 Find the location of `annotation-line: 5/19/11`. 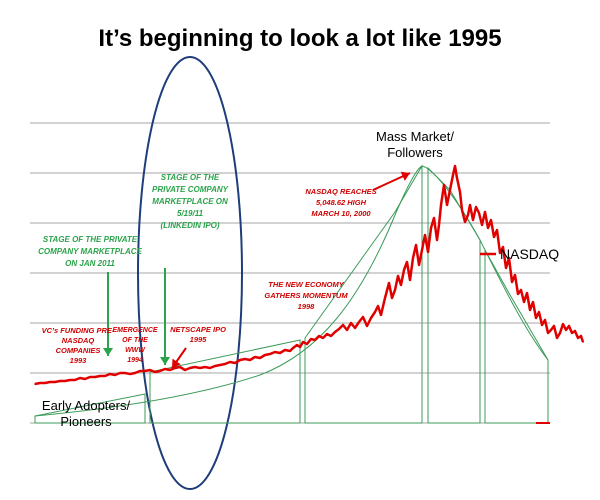

annotation-line: 5/19/11 is located at coordinates (190, 213).